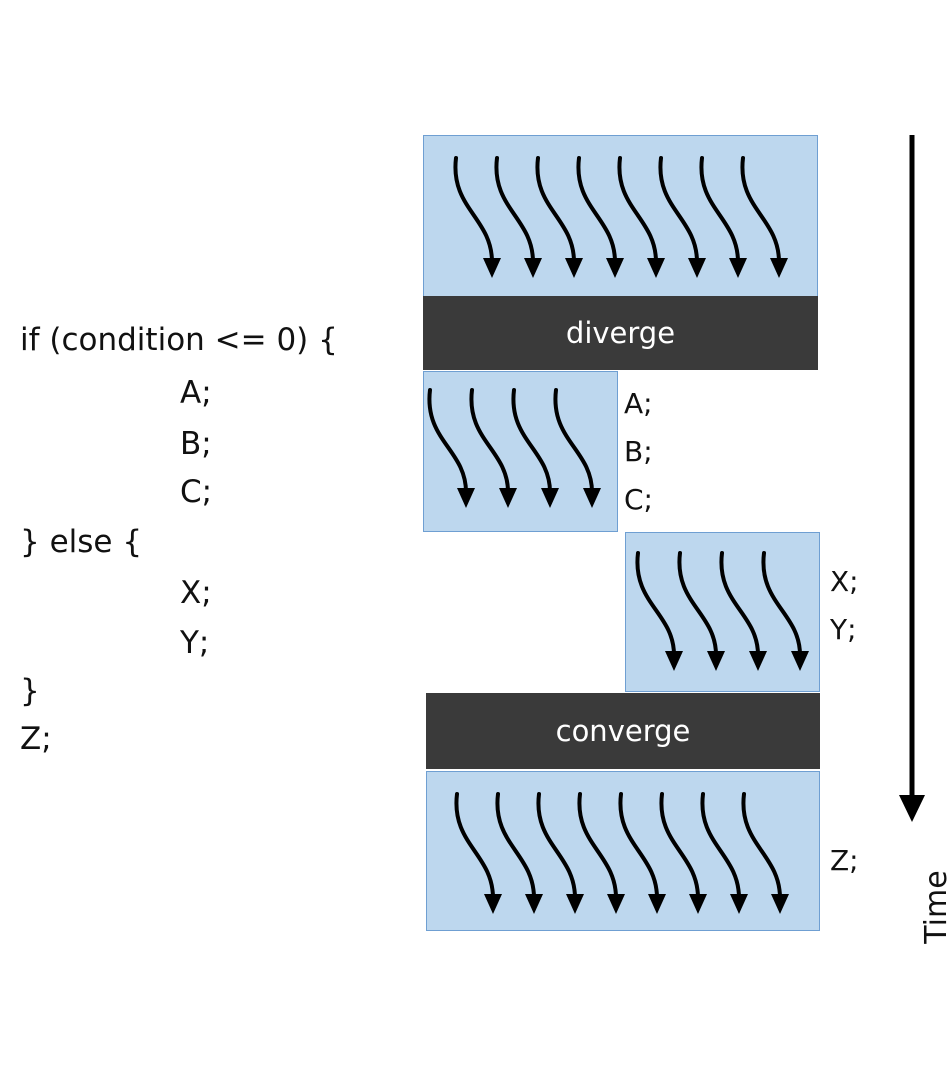 This screenshot has width=948, height=1068. I want to click on branch-x-statement-x: X;, so click(844, 581).